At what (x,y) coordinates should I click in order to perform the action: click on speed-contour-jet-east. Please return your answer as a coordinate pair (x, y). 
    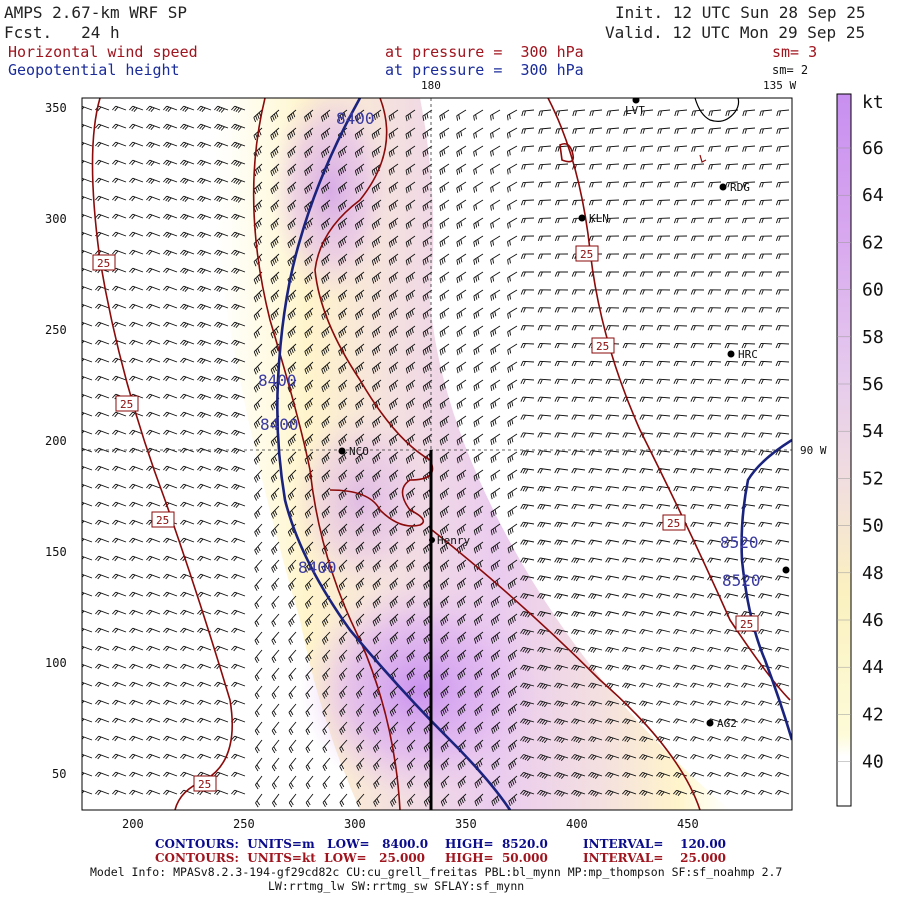
    Looking at the image, I should click on (566, 669).